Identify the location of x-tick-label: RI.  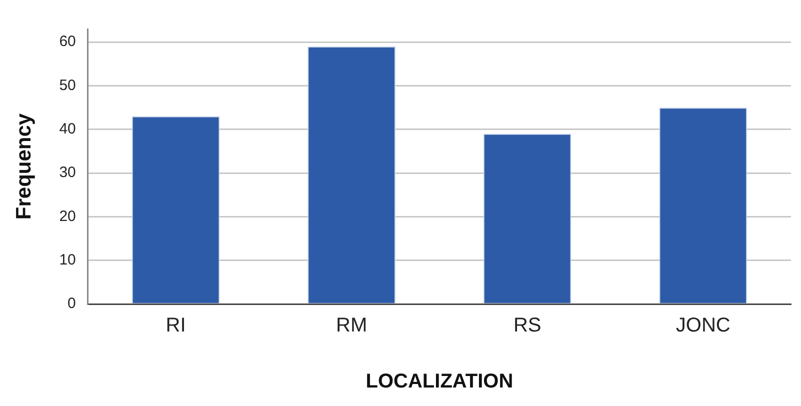
(176, 325).